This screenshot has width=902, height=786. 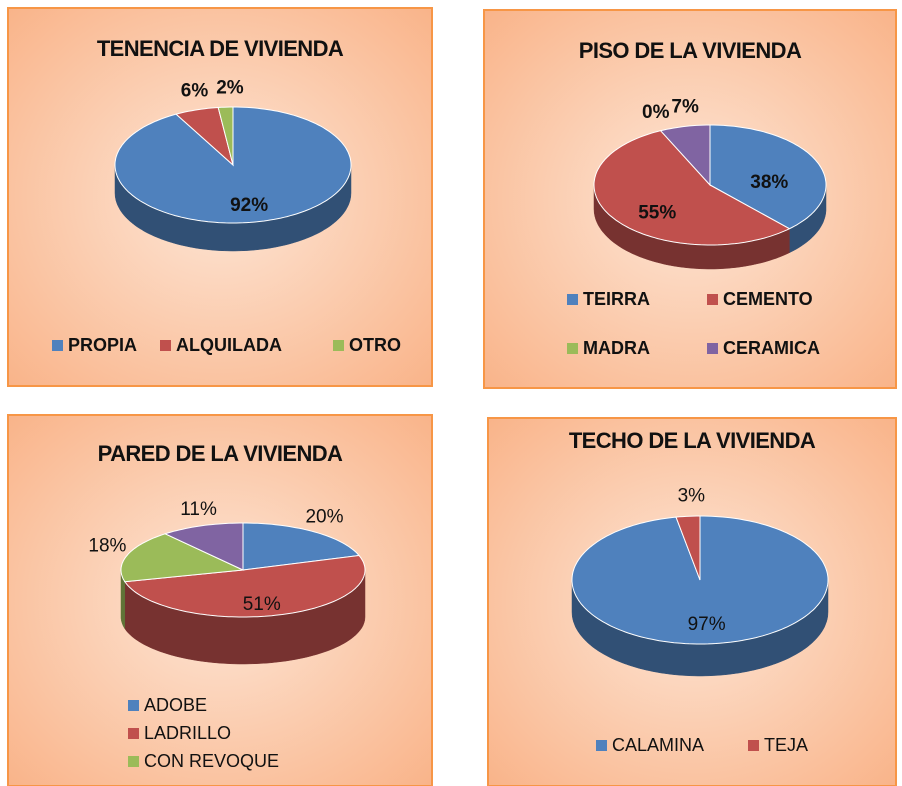 What do you see at coordinates (107, 545) in the screenshot?
I see `data-label: 18%` at bounding box center [107, 545].